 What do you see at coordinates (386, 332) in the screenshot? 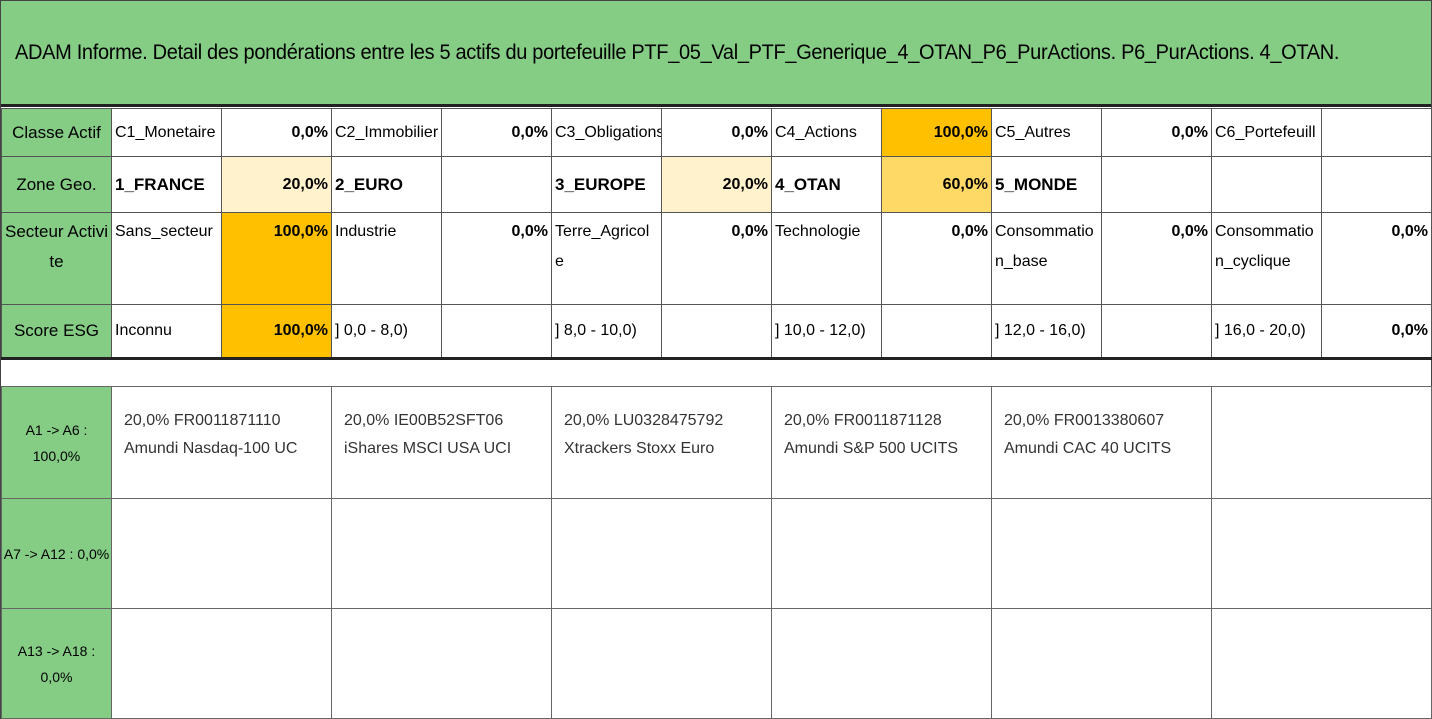
I see `cell-name: ] 0,0 - 8,0)` at bounding box center [386, 332].